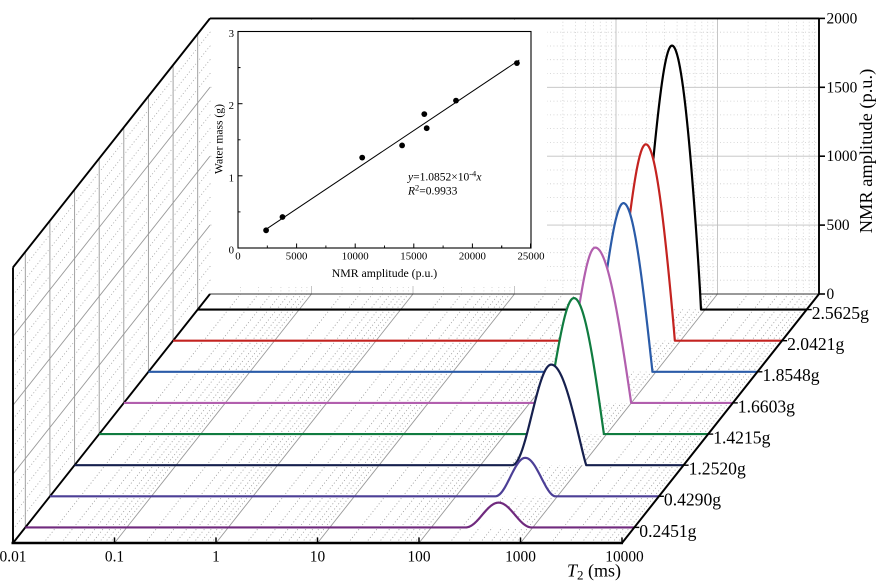 Image resolution: width=887 pixels, height=586 pixels. I want to click on svg-text: y=1.0852×10-4x, so click(444, 176).